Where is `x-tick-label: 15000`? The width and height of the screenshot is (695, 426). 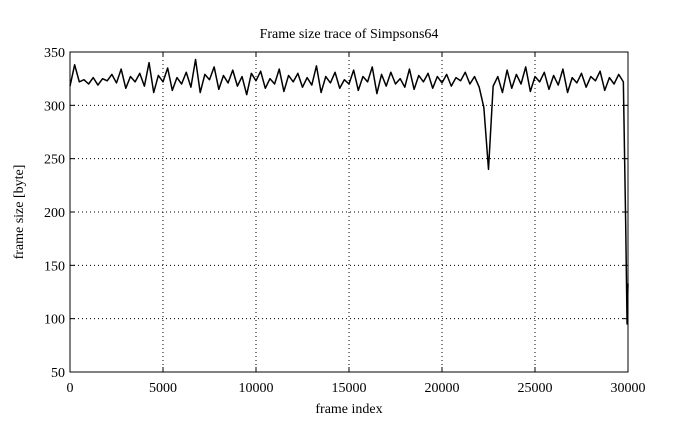
x-tick-label: 15000 is located at coordinates (349, 388).